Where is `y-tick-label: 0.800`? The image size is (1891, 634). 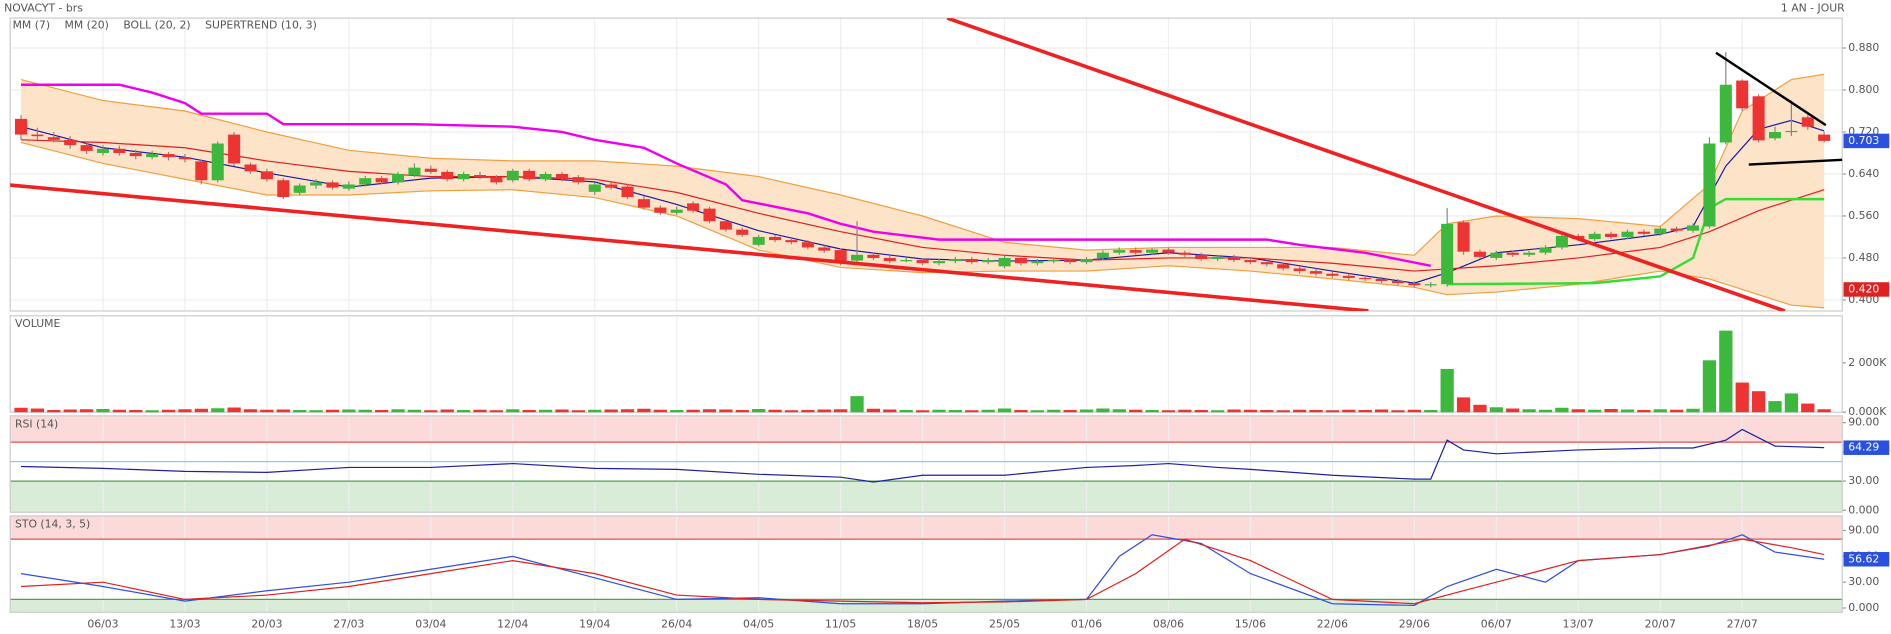
y-tick-label: 0.800 is located at coordinates (1863, 89).